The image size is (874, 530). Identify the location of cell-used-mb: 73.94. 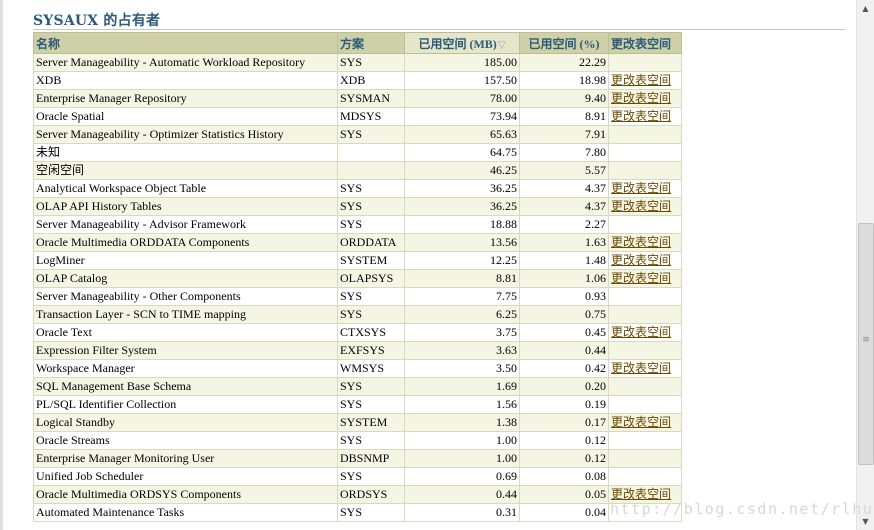
(462, 116).